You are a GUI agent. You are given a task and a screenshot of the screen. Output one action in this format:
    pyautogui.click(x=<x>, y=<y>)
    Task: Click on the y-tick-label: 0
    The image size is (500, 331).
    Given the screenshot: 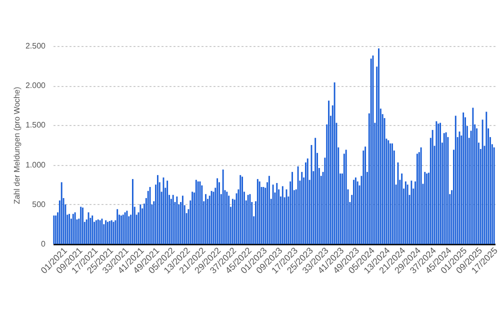 What is the action you would take?
    pyautogui.click(x=43, y=244)
    